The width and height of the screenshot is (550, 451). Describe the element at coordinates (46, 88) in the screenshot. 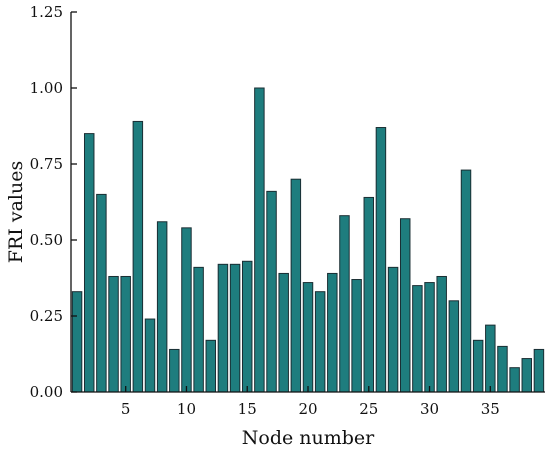

I see `y-tick-label: 1.00` at that location.